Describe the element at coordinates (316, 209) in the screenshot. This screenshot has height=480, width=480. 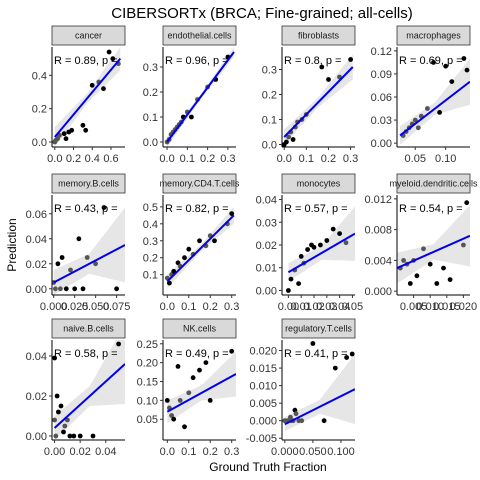
I see `correlation-annotation: R = 0.57, p =` at that location.